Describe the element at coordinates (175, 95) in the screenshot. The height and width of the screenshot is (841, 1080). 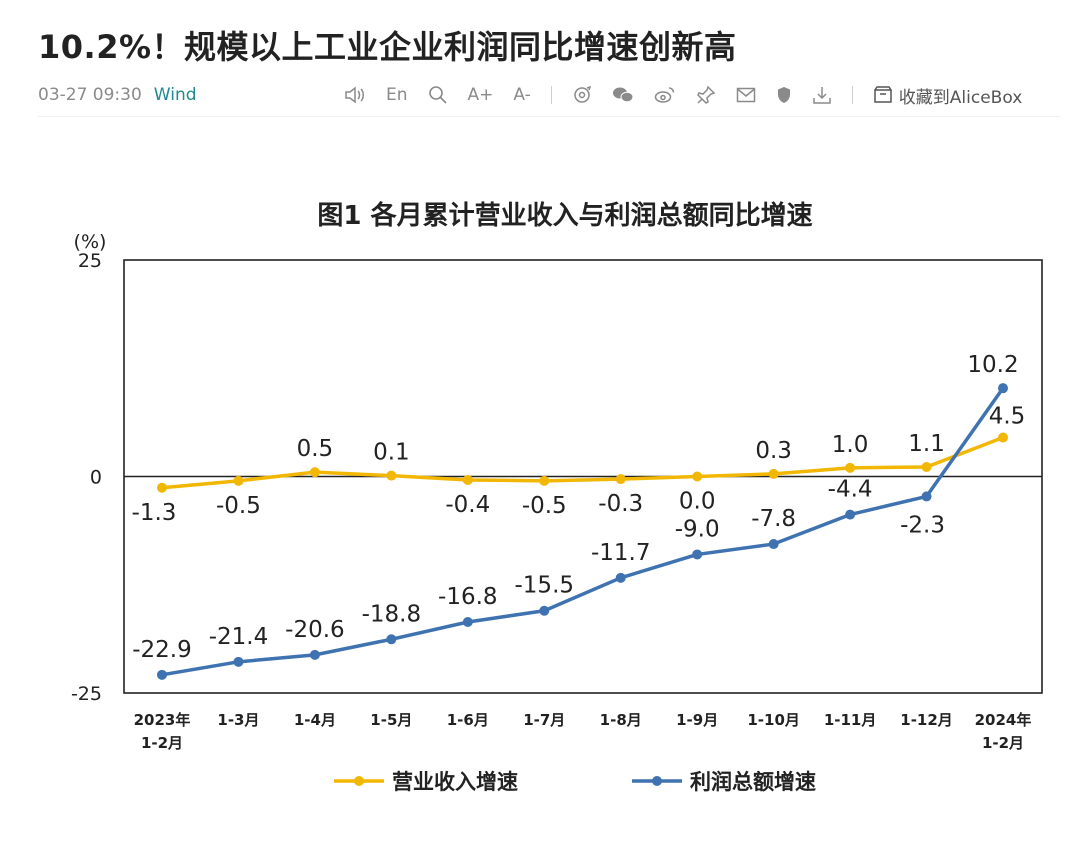
I see `source-link: Wind` at that location.